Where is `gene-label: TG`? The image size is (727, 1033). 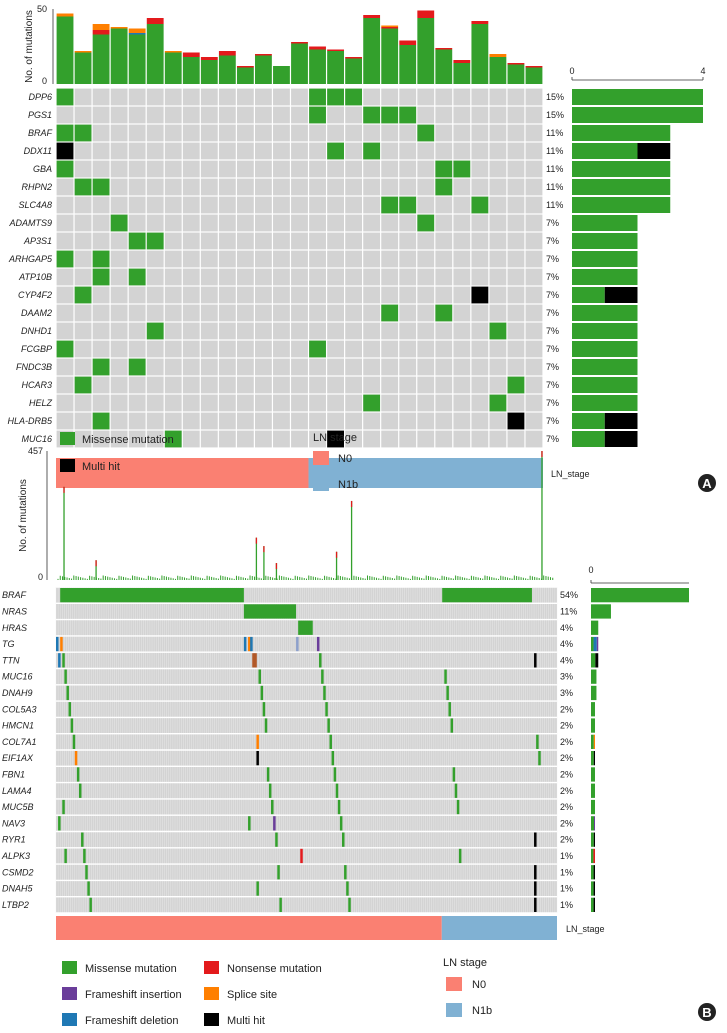 gene-label: TG is located at coordinates (8, 644).